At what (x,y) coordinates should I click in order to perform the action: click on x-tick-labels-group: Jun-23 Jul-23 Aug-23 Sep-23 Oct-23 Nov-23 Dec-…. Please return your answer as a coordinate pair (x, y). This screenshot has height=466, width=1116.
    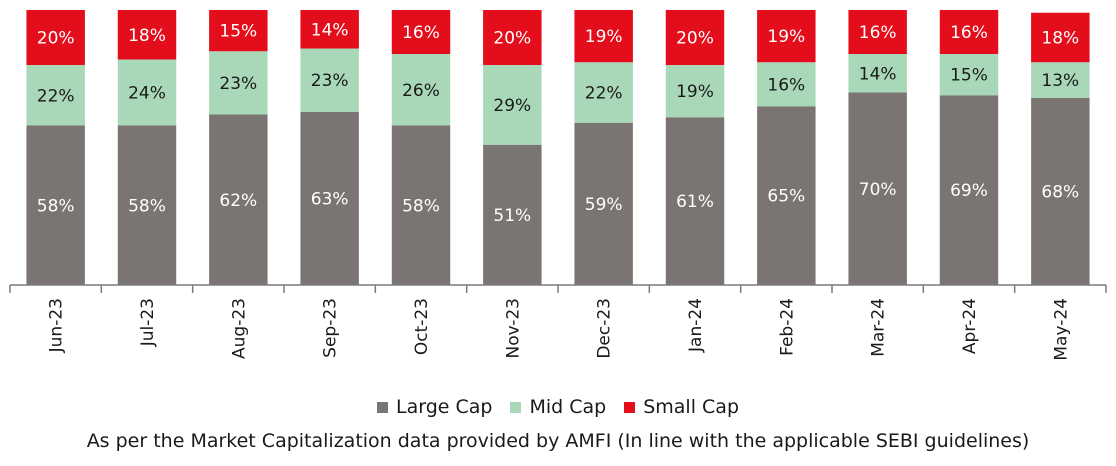
    Looking at the image, I should click on (559, 329).